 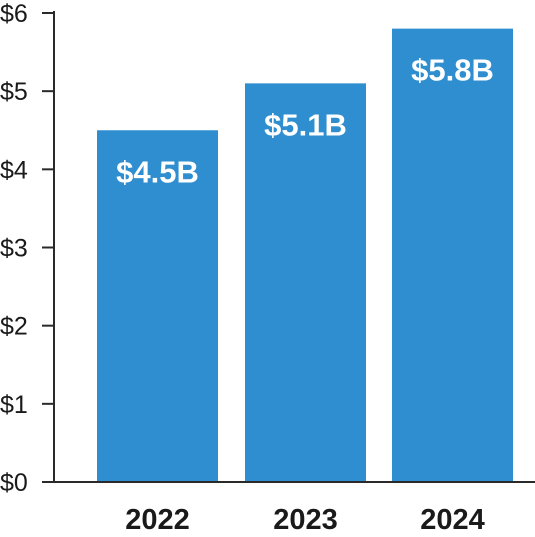 I want to click on x-tick-label-2024: 2024, so click(x=452, y=520).